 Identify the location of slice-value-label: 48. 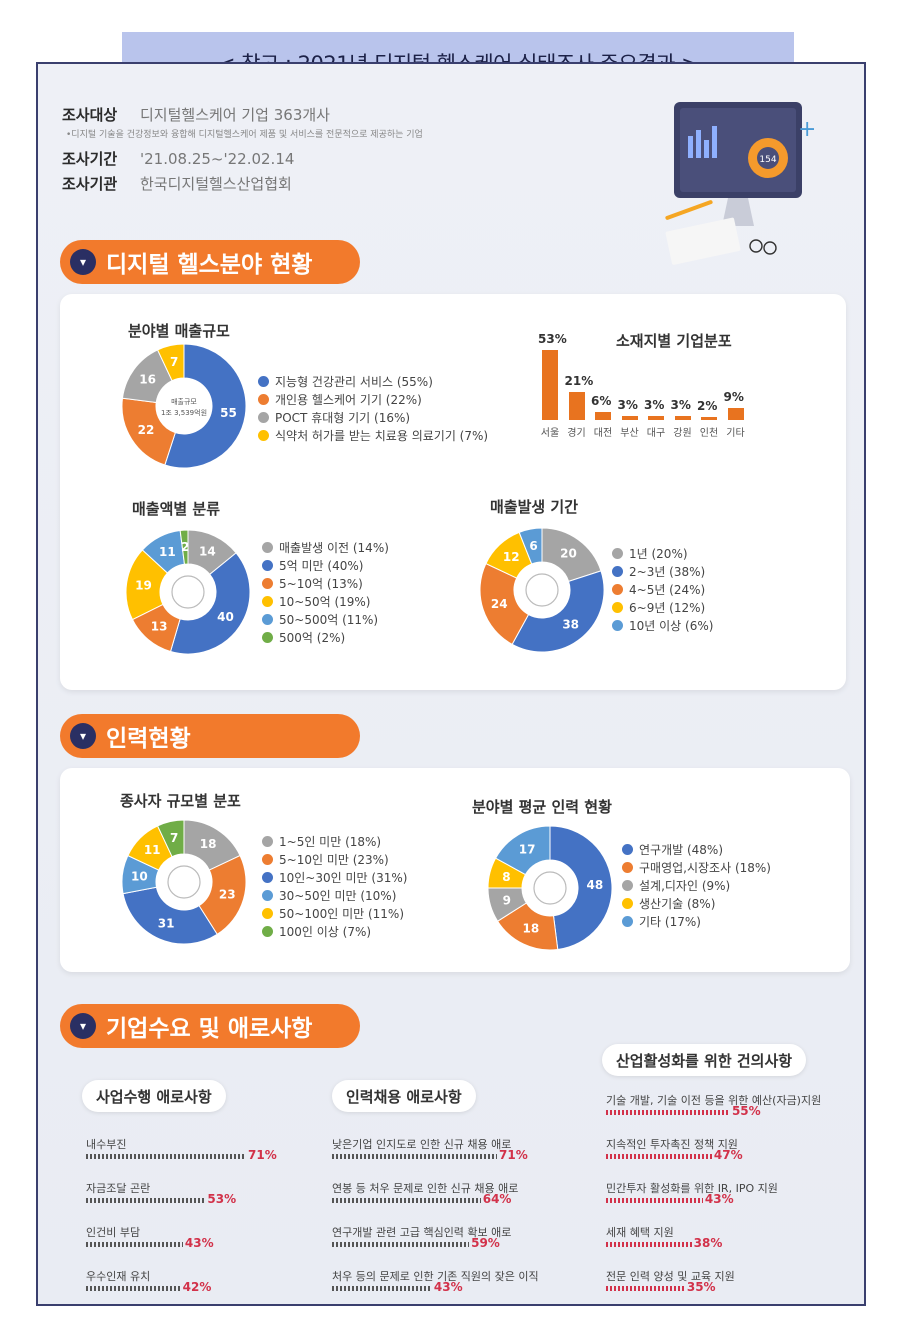
(595, 885).